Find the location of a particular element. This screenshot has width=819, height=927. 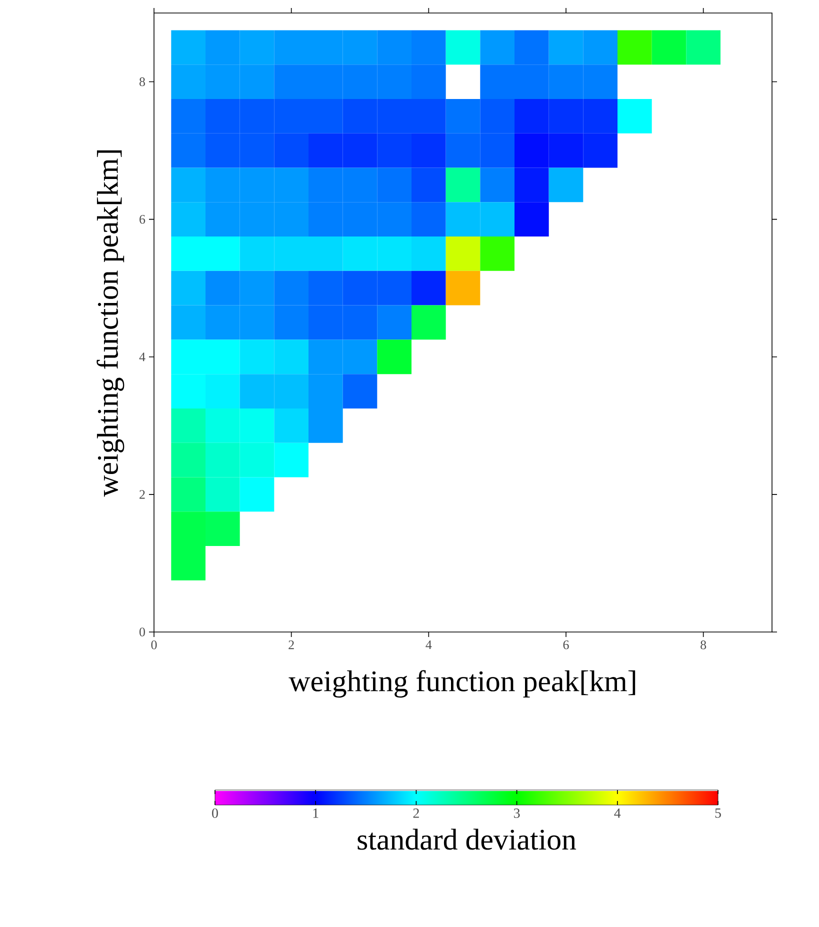

x-tick-label: 2 is located at coordinates (291, 645).